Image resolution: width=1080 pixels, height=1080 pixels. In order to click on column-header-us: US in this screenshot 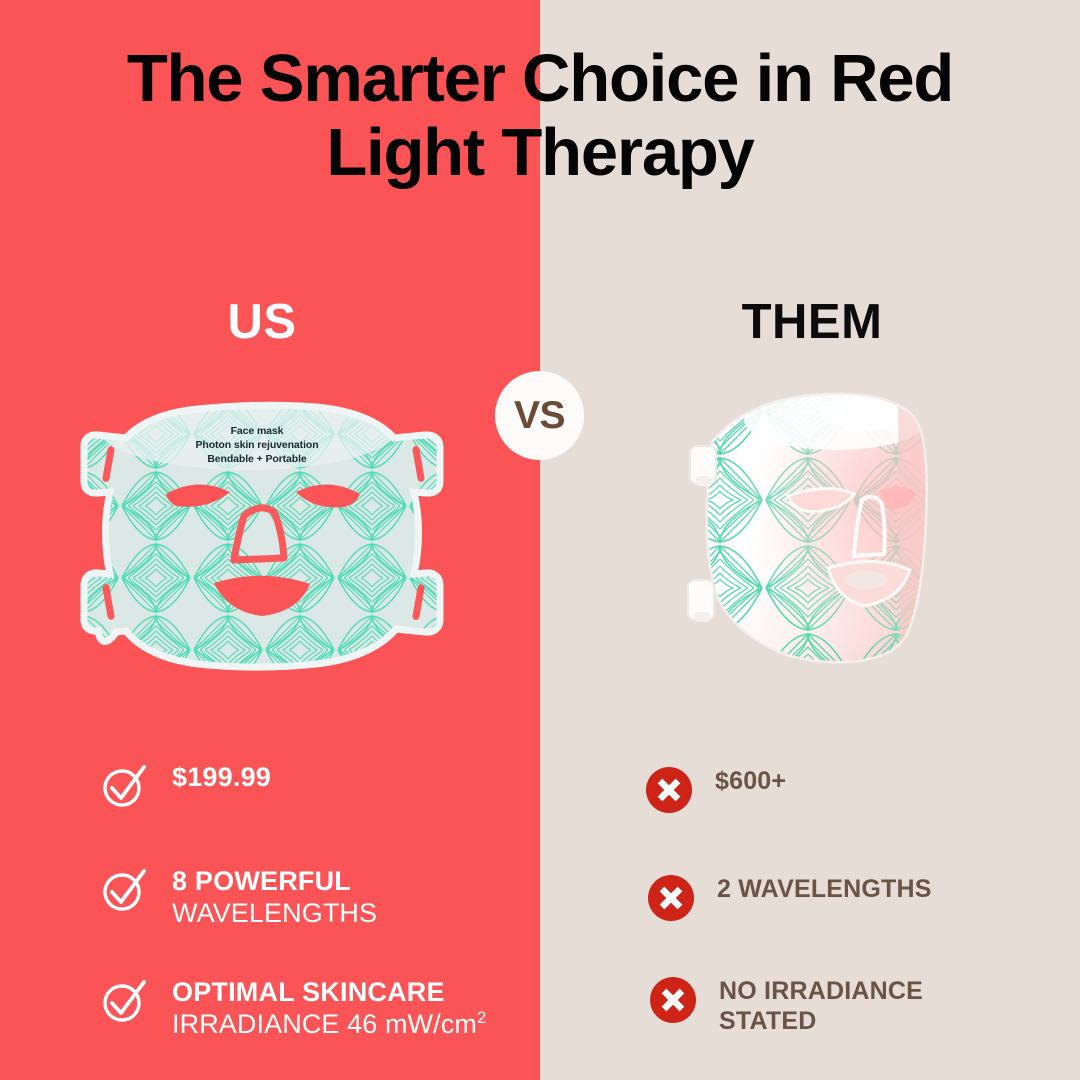, I will do `click(262, 322)`.